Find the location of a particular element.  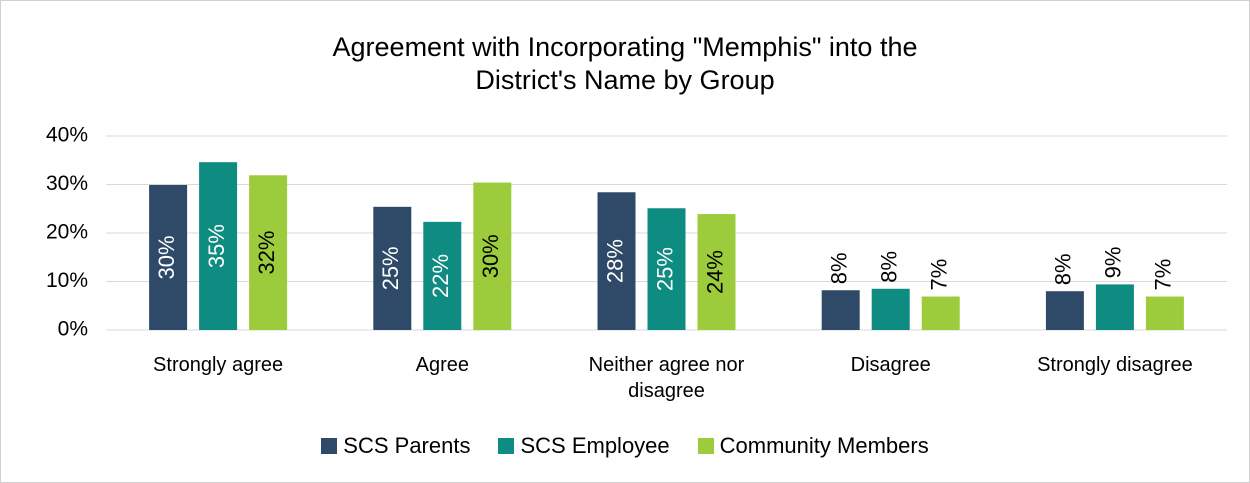

legend-item: SCS Employee is located at coordinates (584, 446).